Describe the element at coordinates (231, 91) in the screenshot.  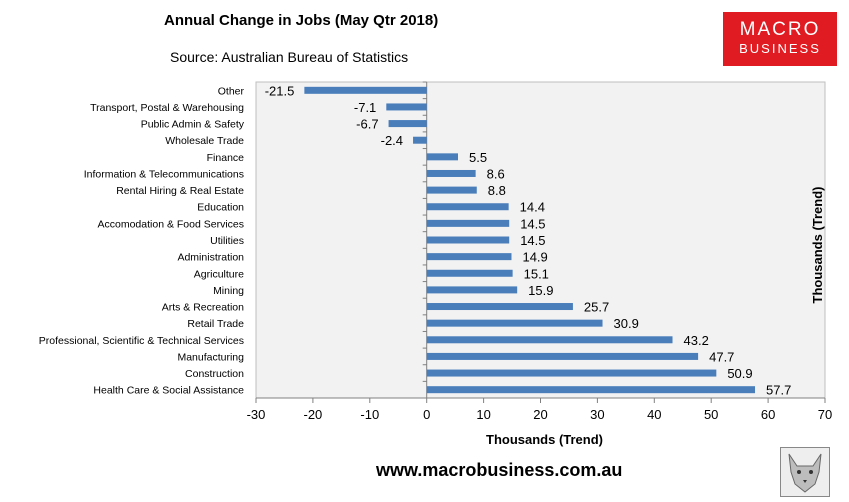
I see `category-label: Other` at that location.